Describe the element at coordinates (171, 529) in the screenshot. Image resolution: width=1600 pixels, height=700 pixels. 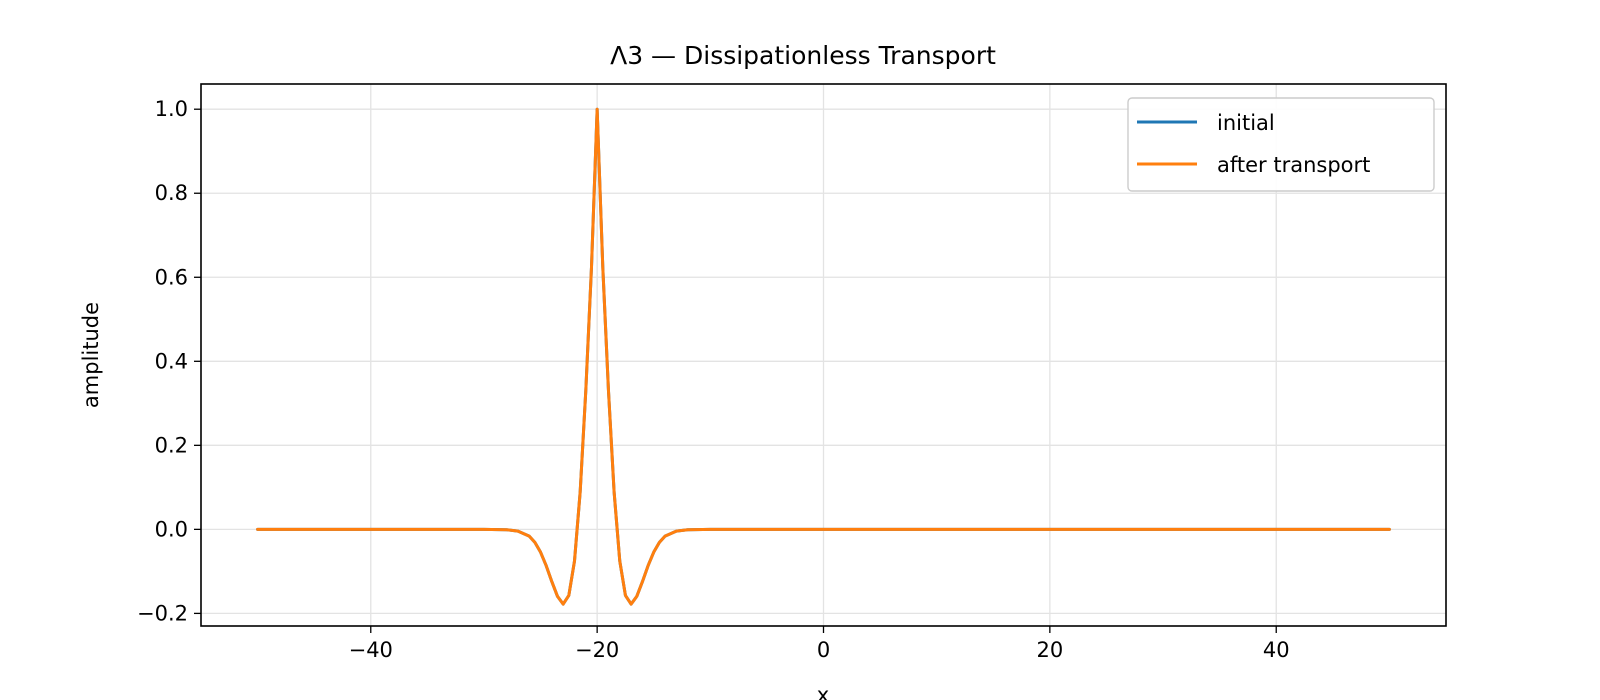
I see `y-tick-label: 0.0` at that location.